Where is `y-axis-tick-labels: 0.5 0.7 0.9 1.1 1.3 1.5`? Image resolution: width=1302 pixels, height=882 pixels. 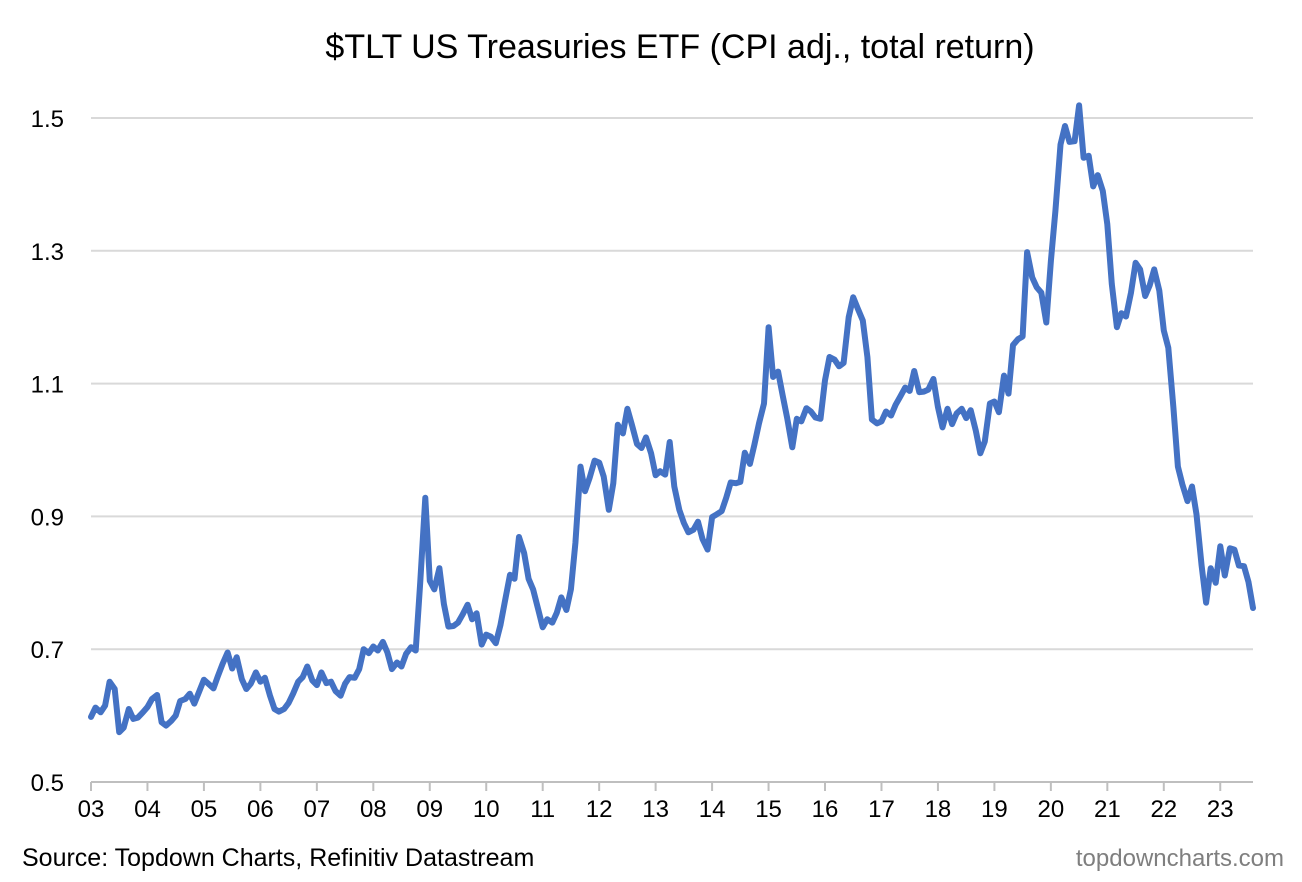
y-axis-tick-labels: 0.5 0.7 0.9 1.1 1.3 1.5 is located at coordinates (47, 451).